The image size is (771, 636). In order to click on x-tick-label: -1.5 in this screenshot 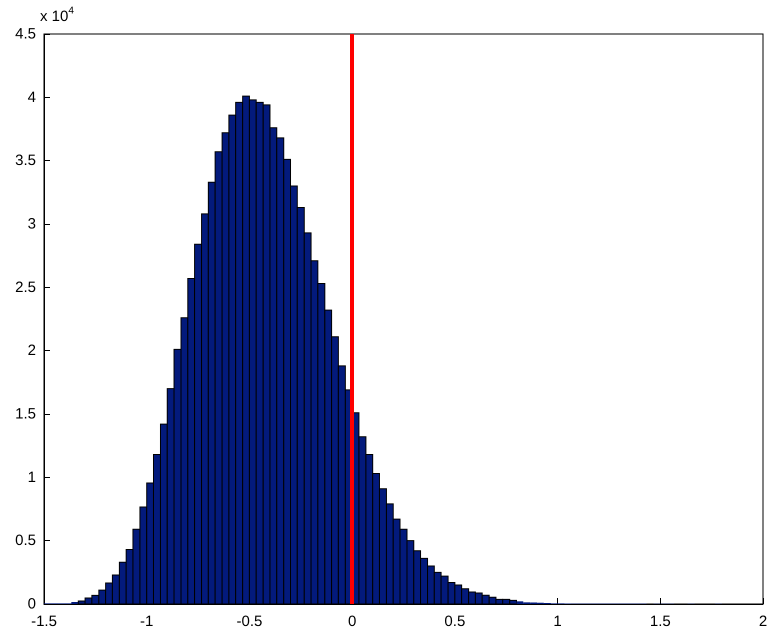, I will do `click(44, 621)`.